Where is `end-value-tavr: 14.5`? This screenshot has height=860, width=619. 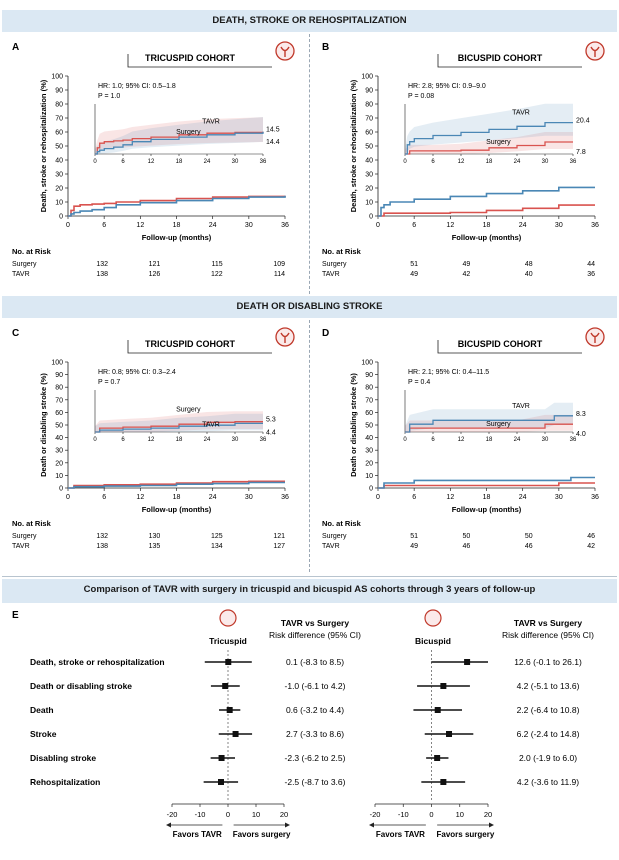 end-value-tavr: 14.5 is located at coordinates (273, 130).